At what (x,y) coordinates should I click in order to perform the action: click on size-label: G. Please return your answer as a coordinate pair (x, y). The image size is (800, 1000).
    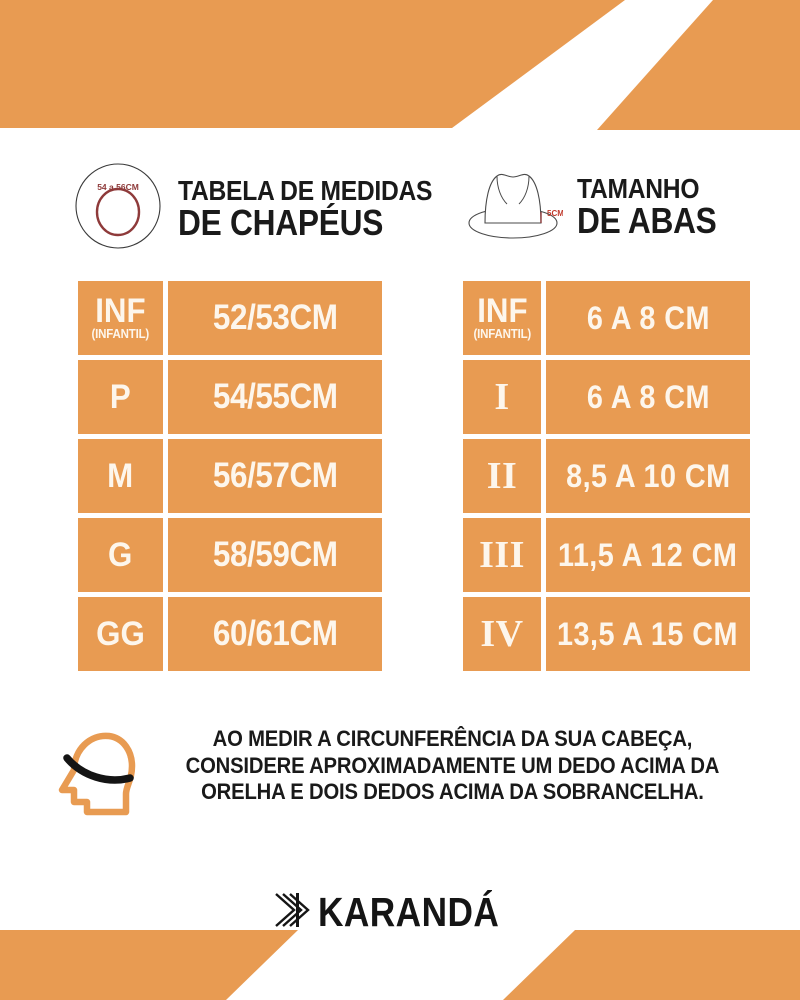
    Looking at the image, I should click on (120, 554).